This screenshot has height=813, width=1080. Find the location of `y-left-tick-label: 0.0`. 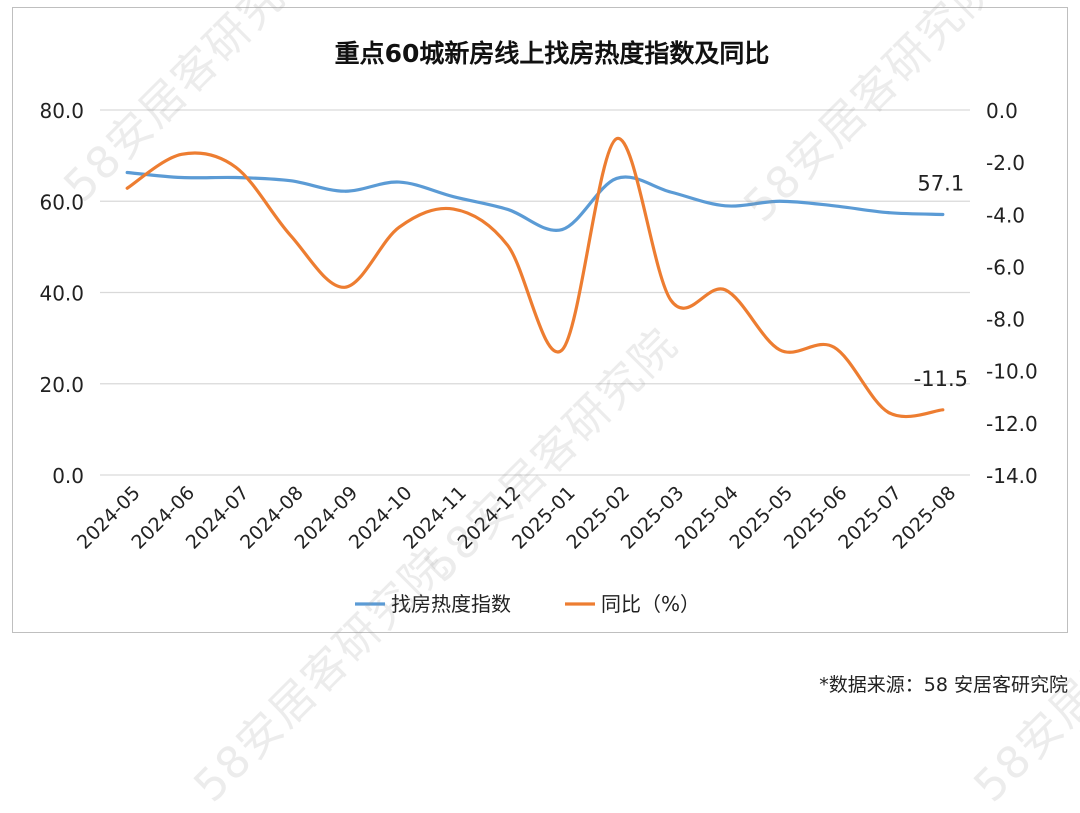

y-left-tick-label: 0.0 is located at coordinates (68, 476).